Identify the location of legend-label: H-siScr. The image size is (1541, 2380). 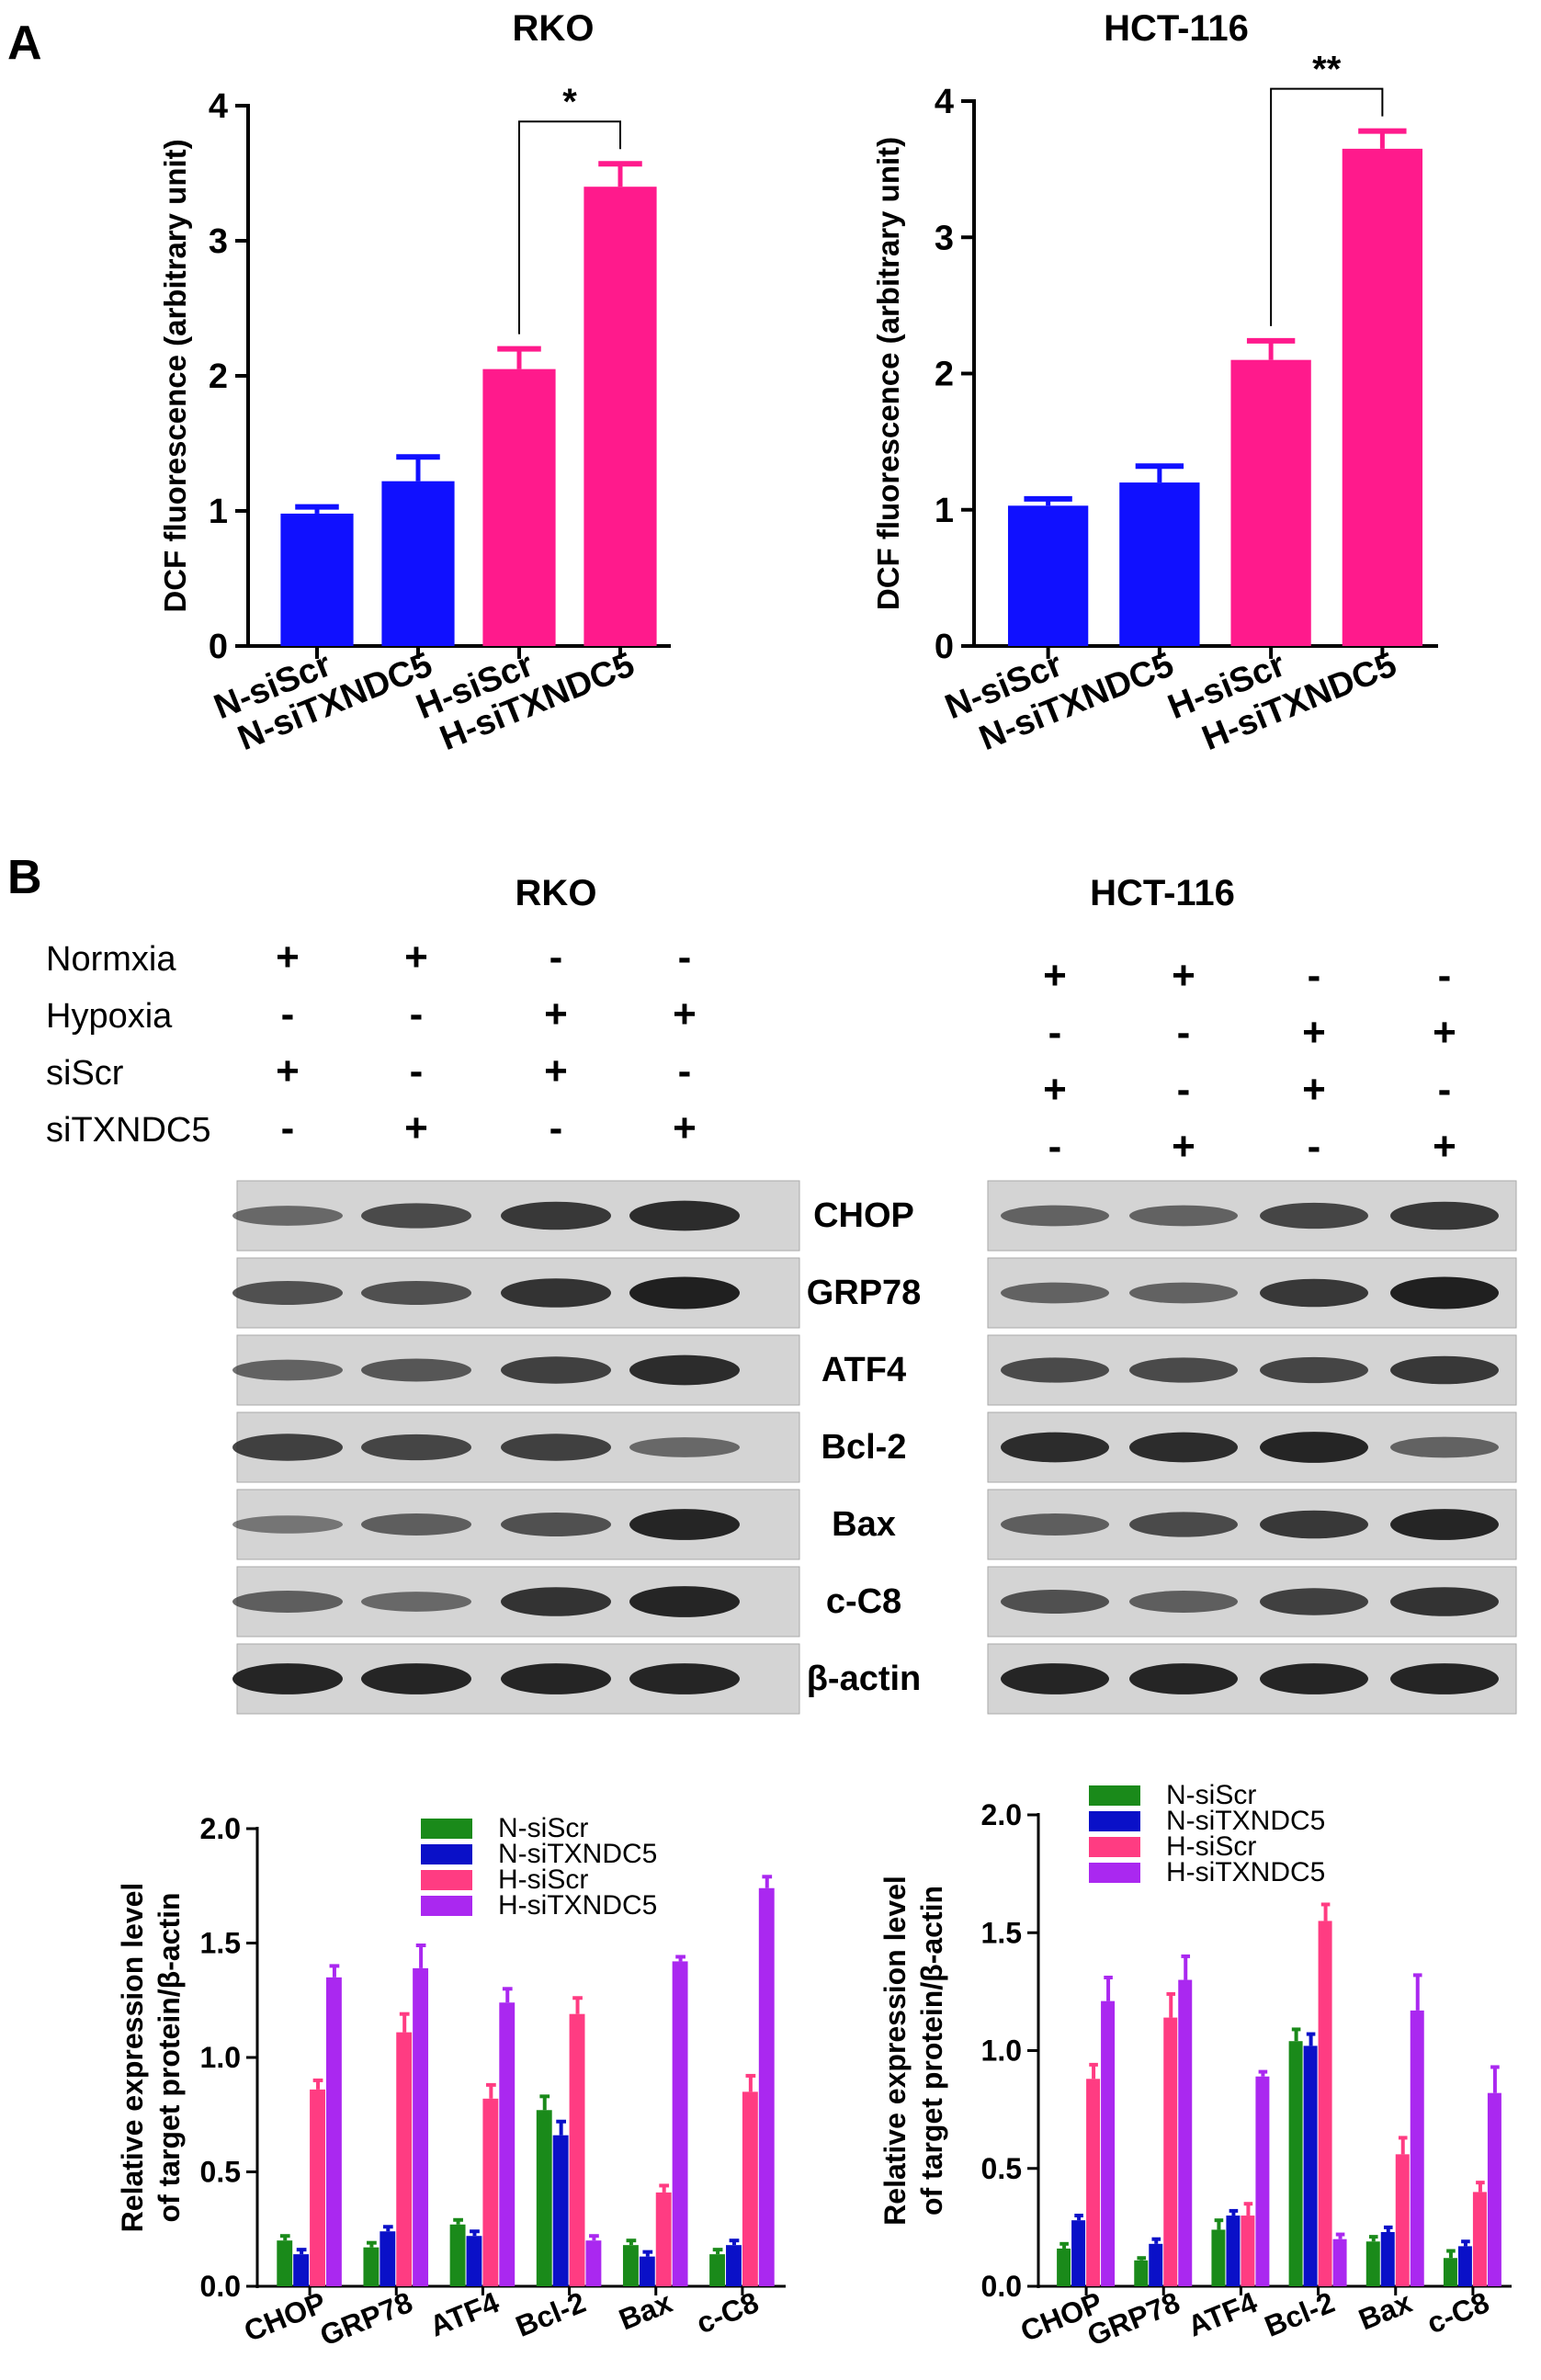
(543, 1879).